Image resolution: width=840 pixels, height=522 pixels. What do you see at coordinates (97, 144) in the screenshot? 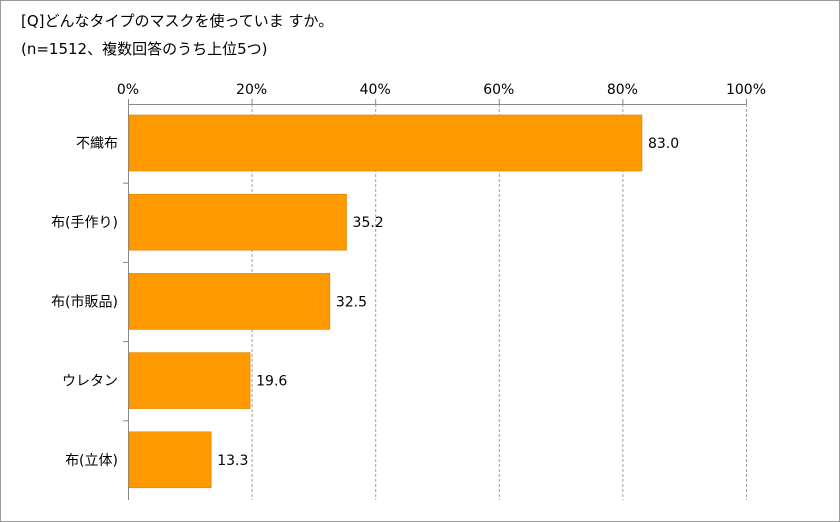
I see `category-label: 不織布` at bounding box center [97, 144].